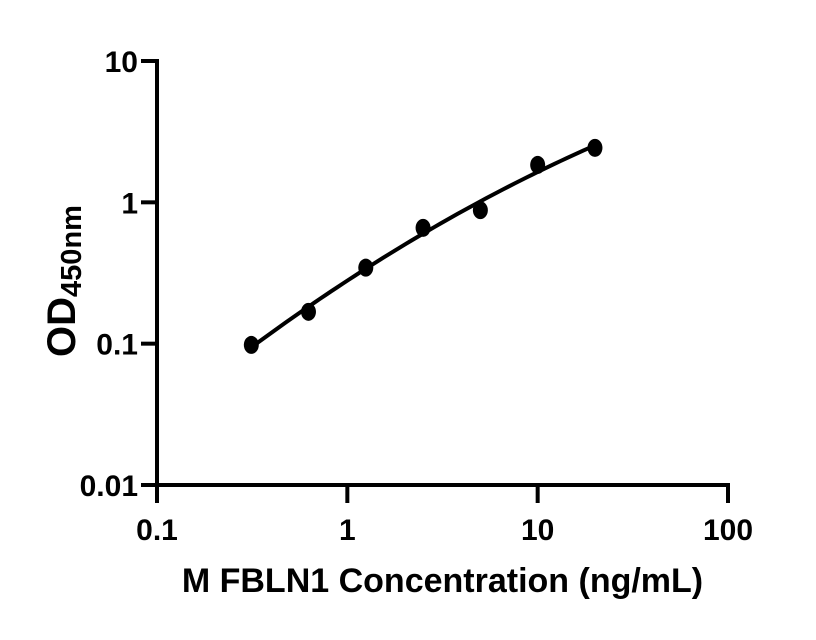 The image size is (816, 640). I want to click on y-tick-label: 10, so click(121, 62).